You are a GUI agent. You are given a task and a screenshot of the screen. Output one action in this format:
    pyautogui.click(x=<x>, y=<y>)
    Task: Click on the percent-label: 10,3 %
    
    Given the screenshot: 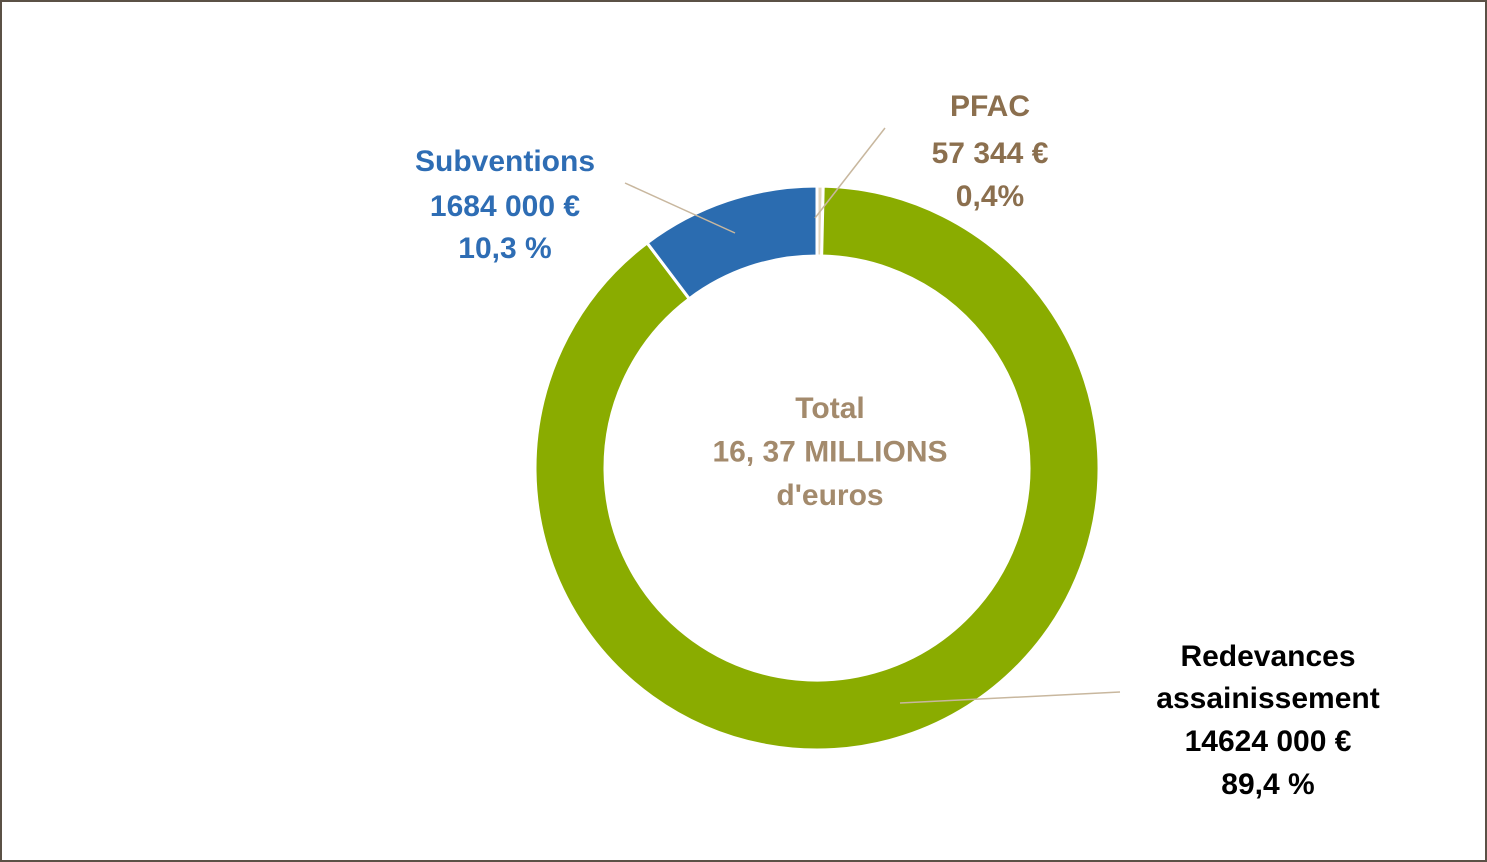 What is the action you would take?
    pyautogui.click(x=504, y=248)
    